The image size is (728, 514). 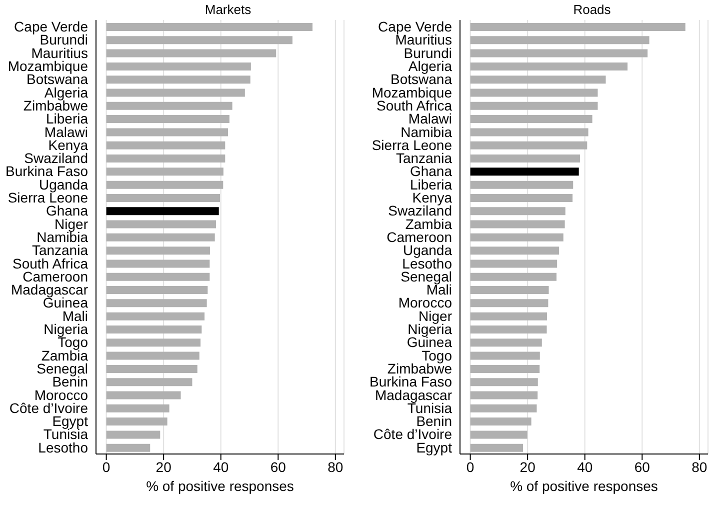 What do you see at coordinates (75, 316) in the screenshot?
I see `y-tick-label: Mali` at bounding box center [75, 316].